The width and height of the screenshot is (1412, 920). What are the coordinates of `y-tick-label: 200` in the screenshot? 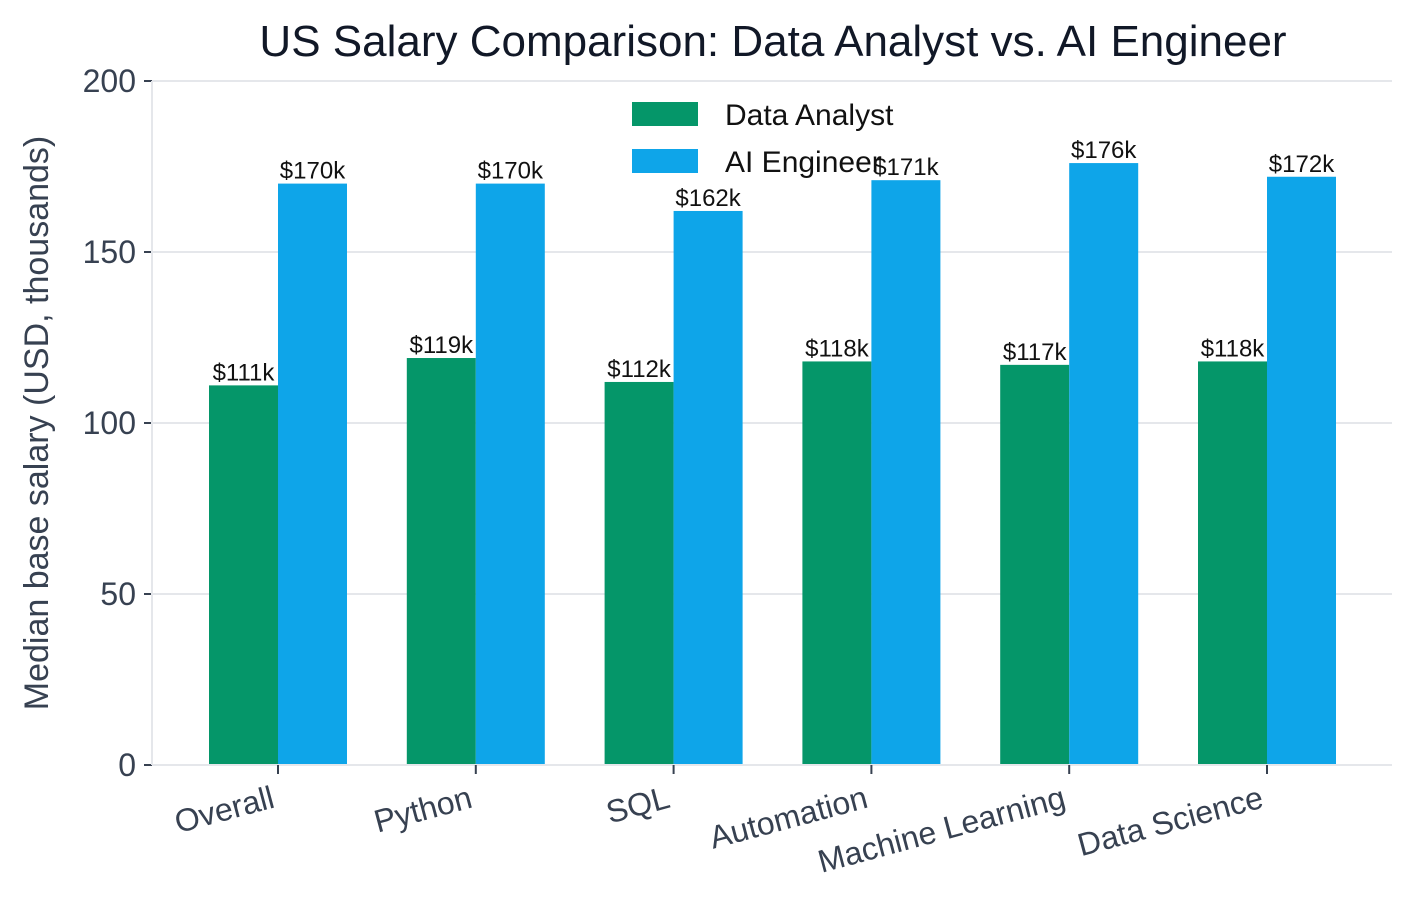 It's located at (109, 81).